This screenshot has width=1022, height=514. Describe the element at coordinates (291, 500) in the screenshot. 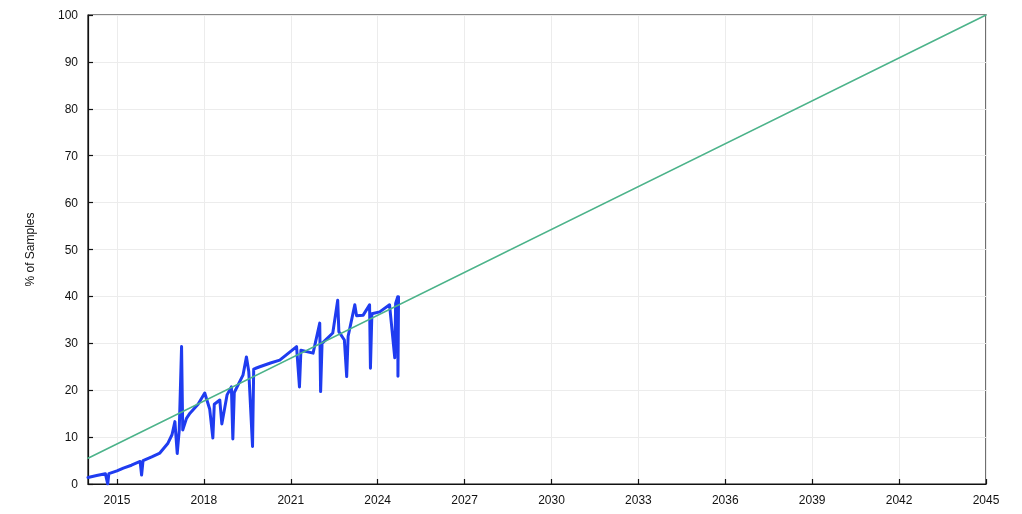

I see `x-tick-label: 2021` at that location.